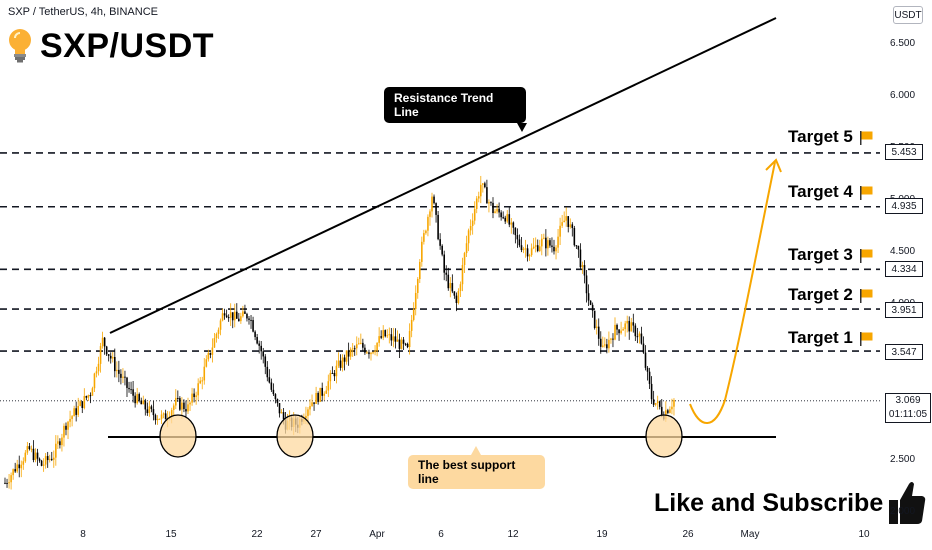 This screenshot has width=932, height=550. What do you see at coordinates (830, 192) in the screenshot?
I see `target-4-label: Target 4` at bounding box center [830, 192].